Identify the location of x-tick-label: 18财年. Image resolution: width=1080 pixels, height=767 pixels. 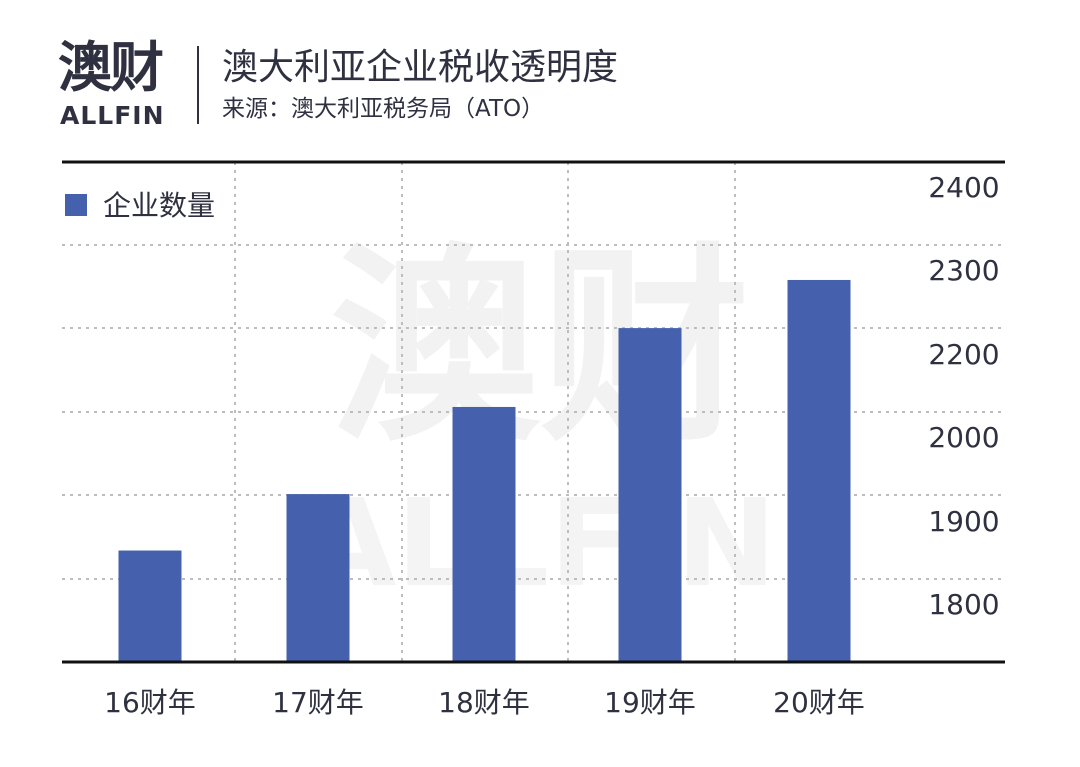
(484, 702).